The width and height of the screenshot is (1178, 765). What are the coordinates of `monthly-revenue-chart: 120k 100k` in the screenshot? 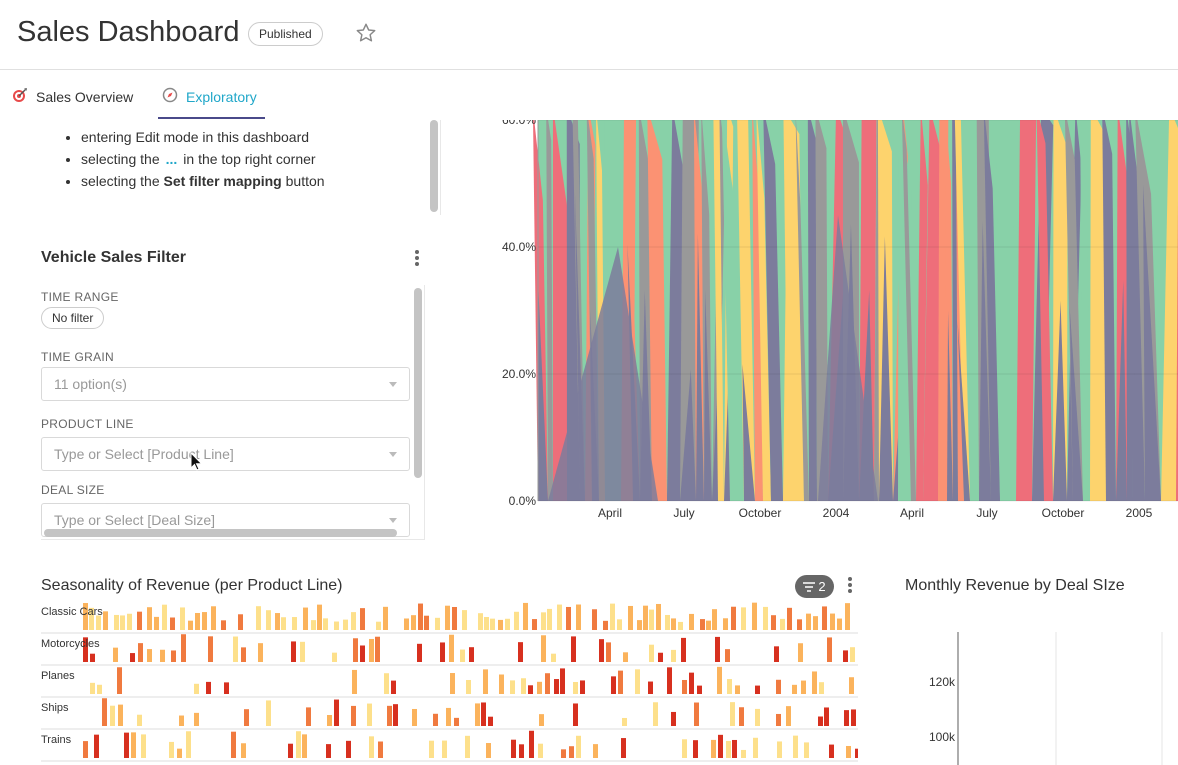 It's located at (1041, 697).